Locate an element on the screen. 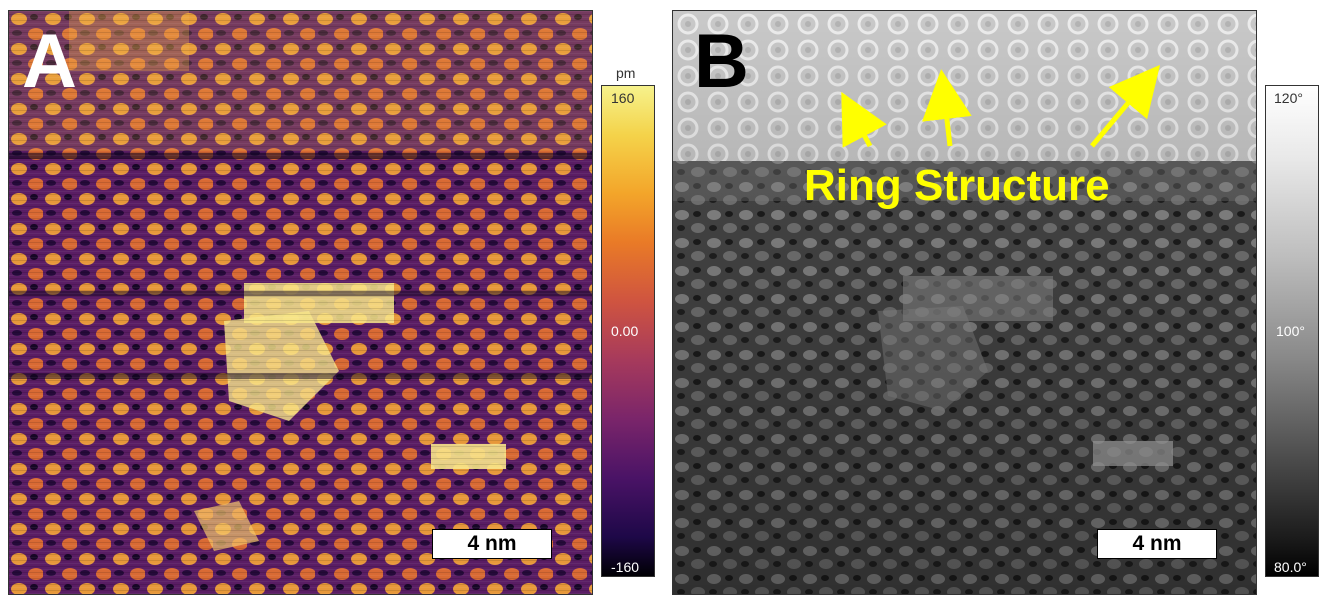  colorbar-b is located at coordinates (1292, 331).